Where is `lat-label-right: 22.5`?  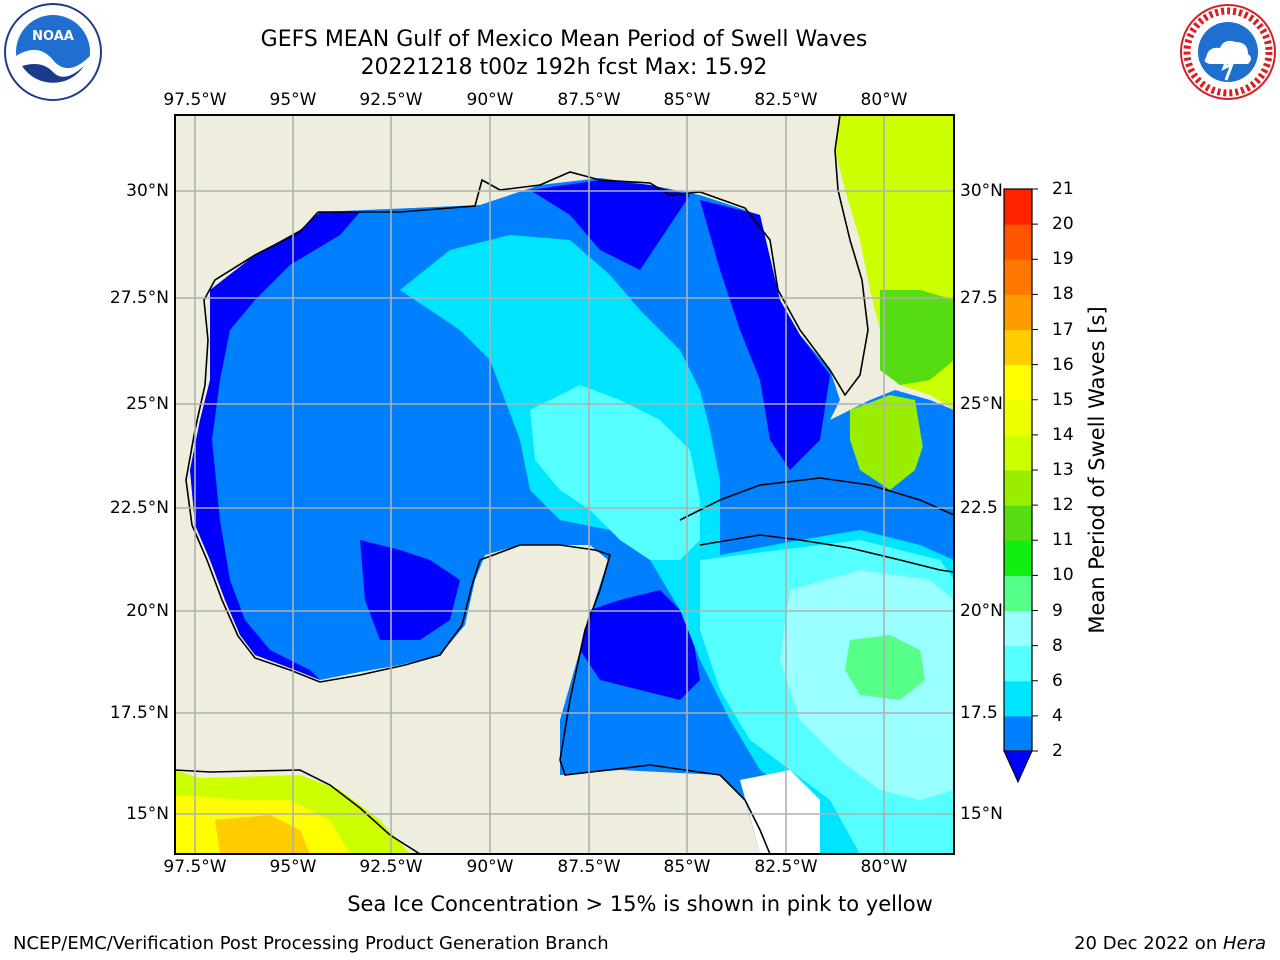 lat-label-right: 22.5 is located at coordinates (979, 508).